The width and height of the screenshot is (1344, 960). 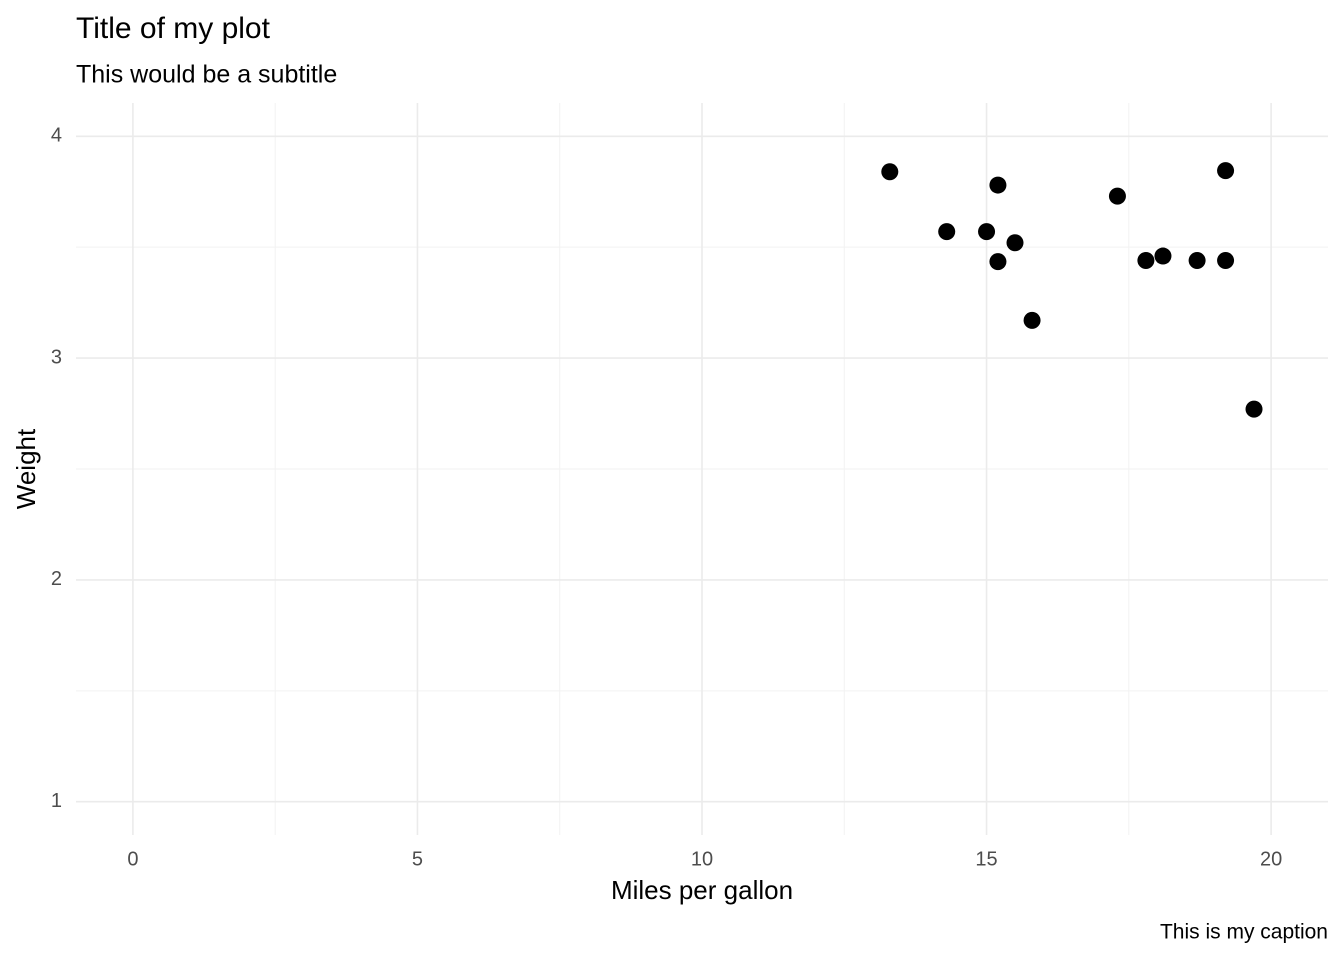 I want to click on x-tick-label: 0, so click(x=132, y=859).